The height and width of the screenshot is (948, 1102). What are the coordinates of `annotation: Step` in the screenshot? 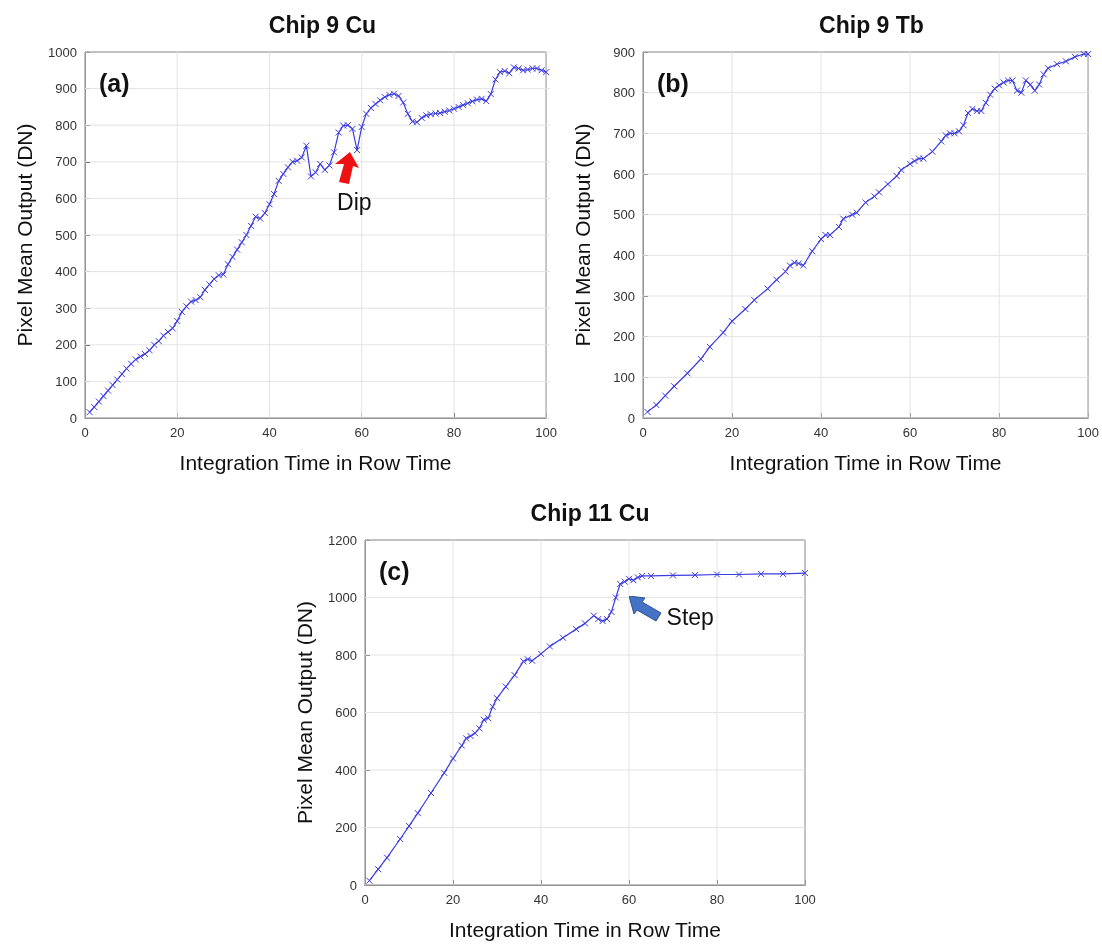 It's located at (690, 617).